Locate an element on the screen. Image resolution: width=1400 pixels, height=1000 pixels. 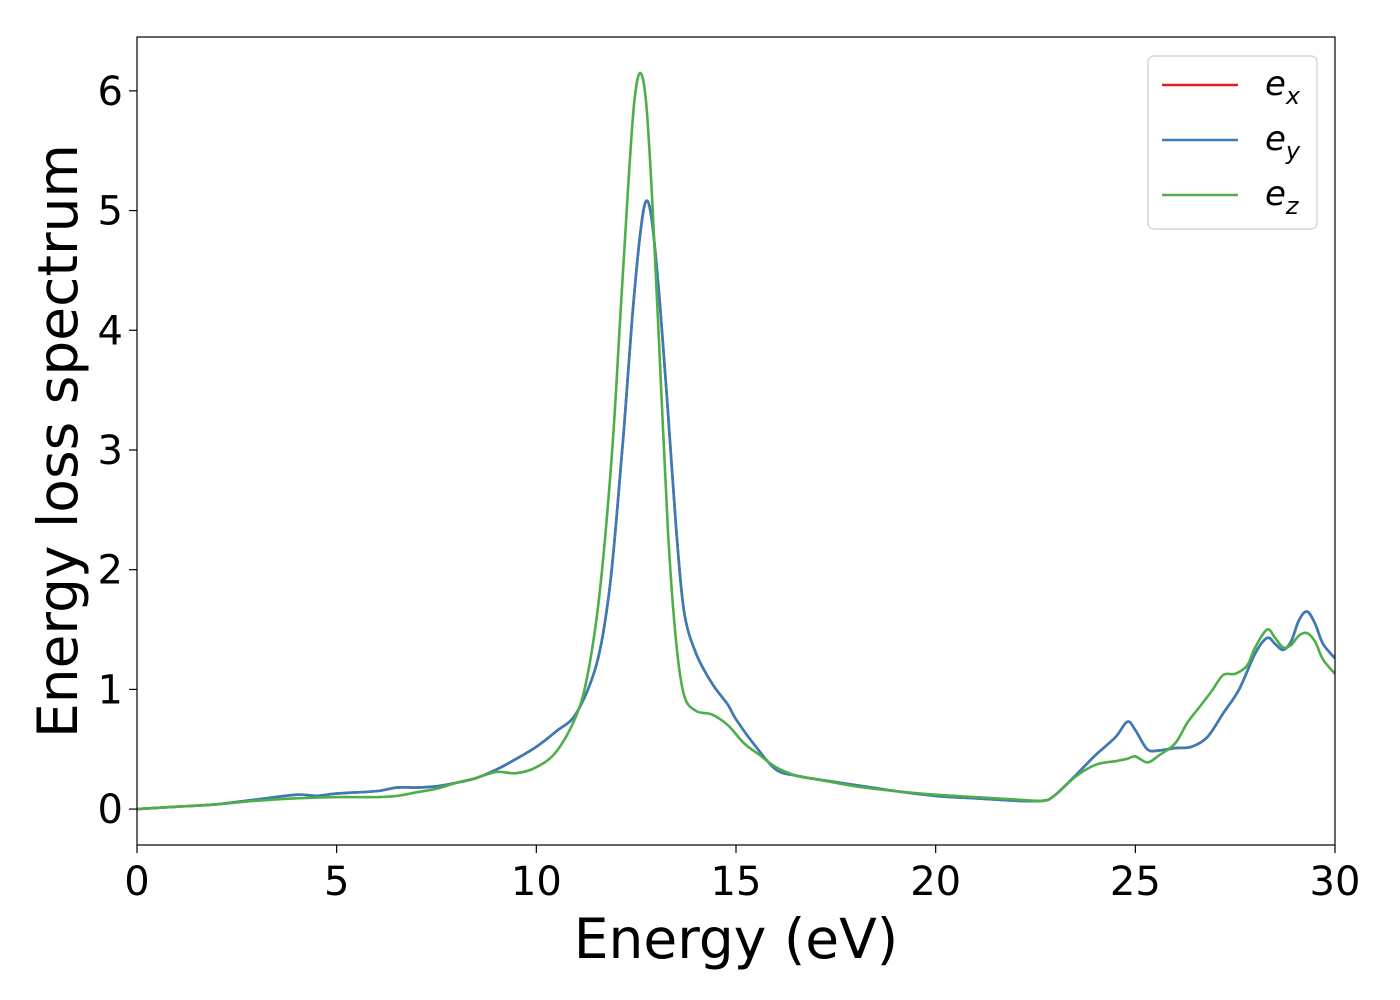
legend-box is located at coordinates (1232, 142).